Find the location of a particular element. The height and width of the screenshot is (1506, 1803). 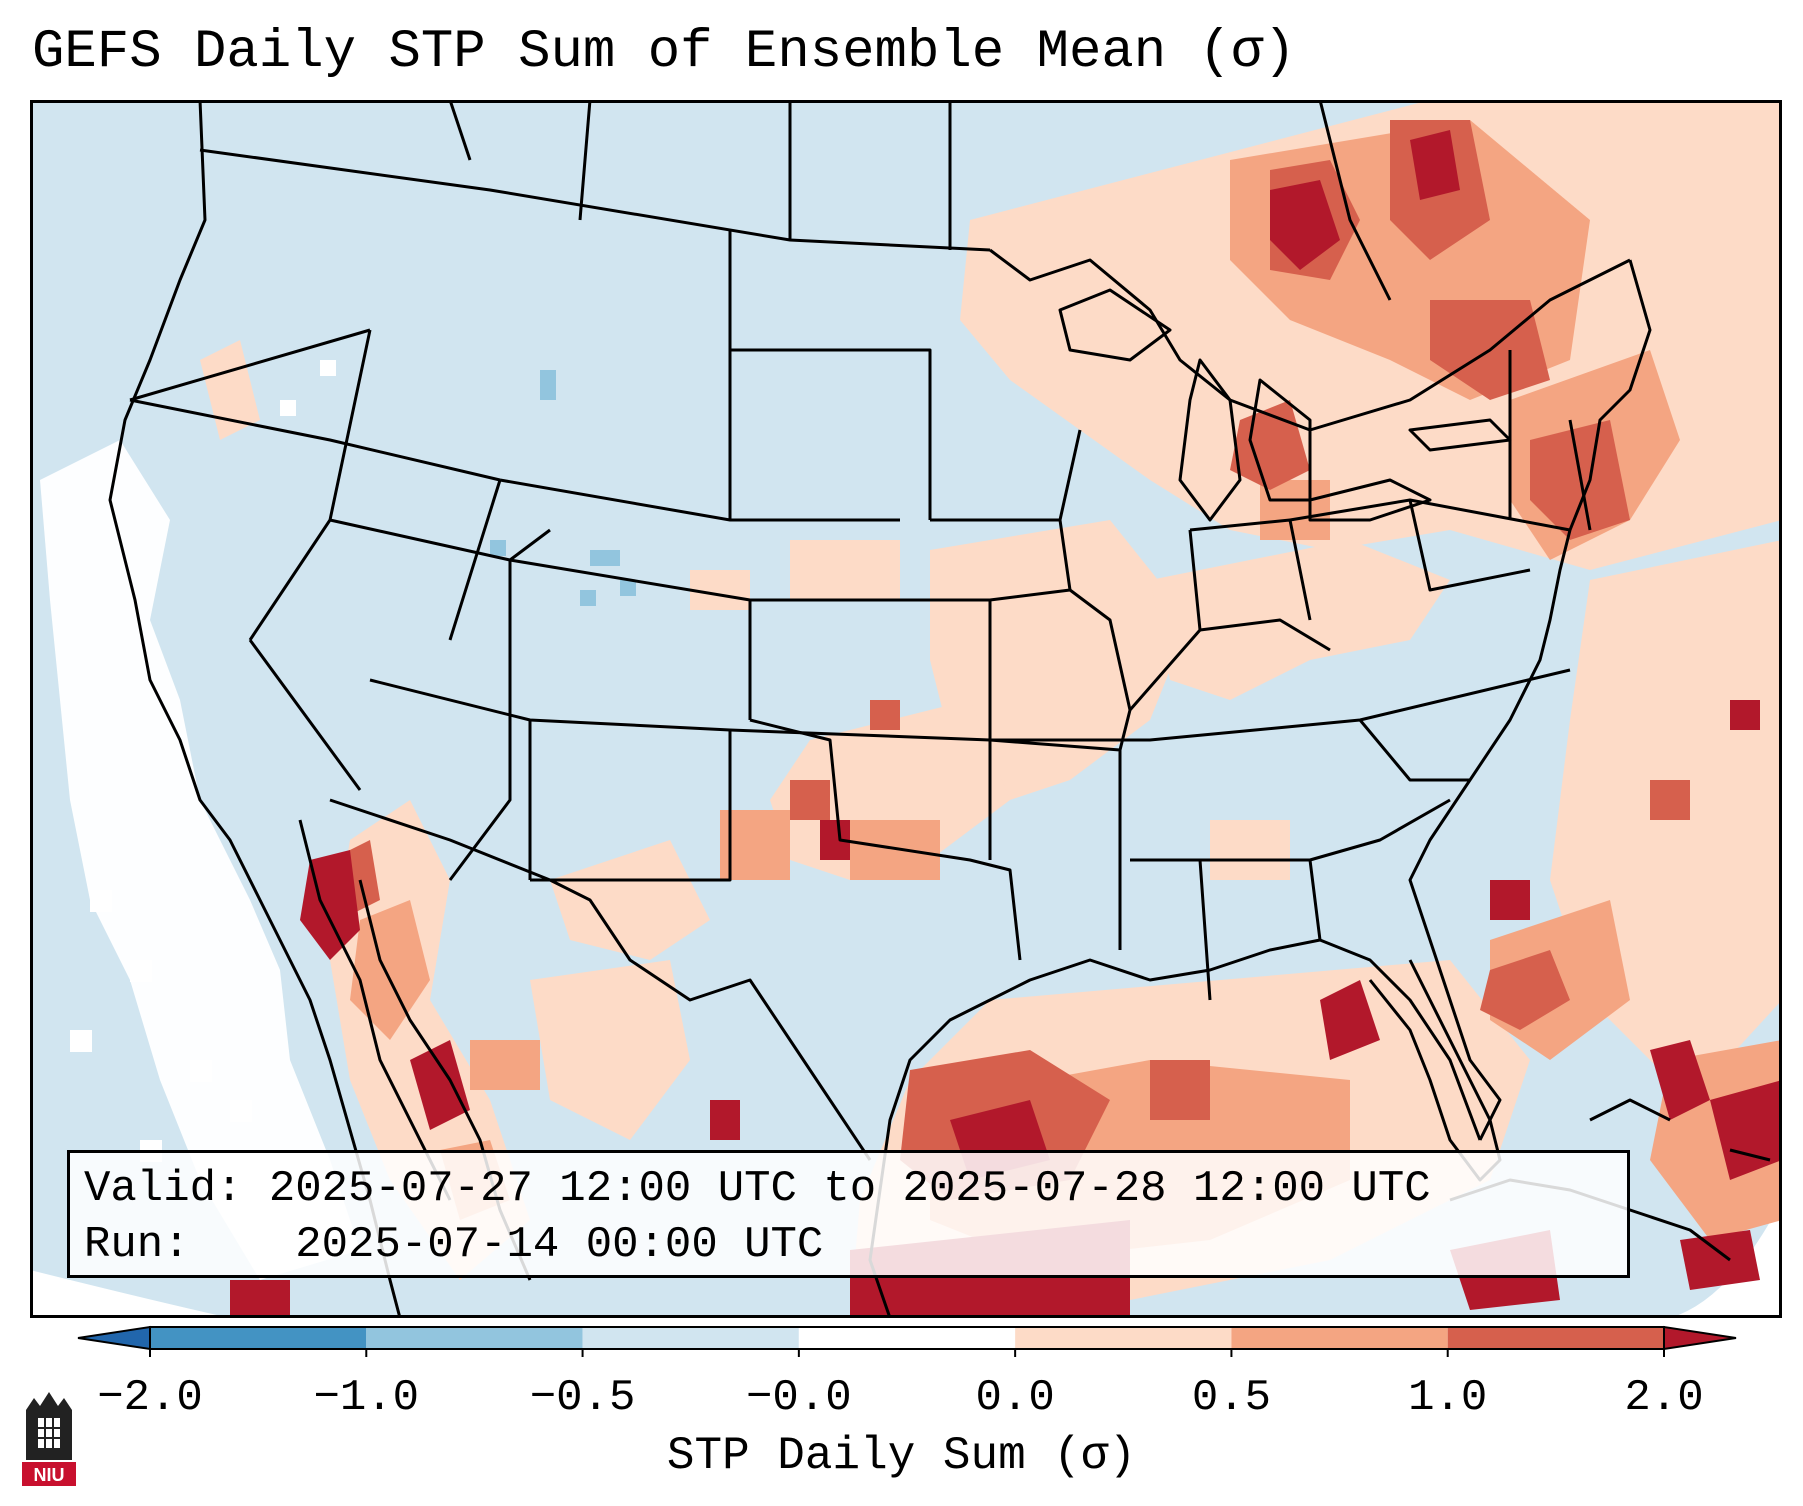

logo-text: NIU is located at coordinates (49, 1475).